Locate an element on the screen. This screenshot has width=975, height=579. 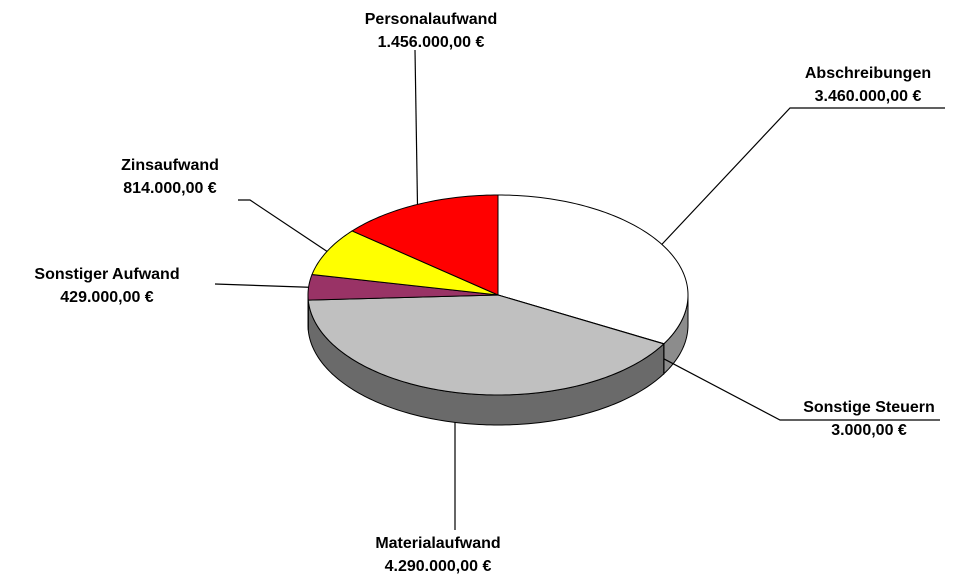
slice-label: Abschreibungen is located at coordinates (868, 73).